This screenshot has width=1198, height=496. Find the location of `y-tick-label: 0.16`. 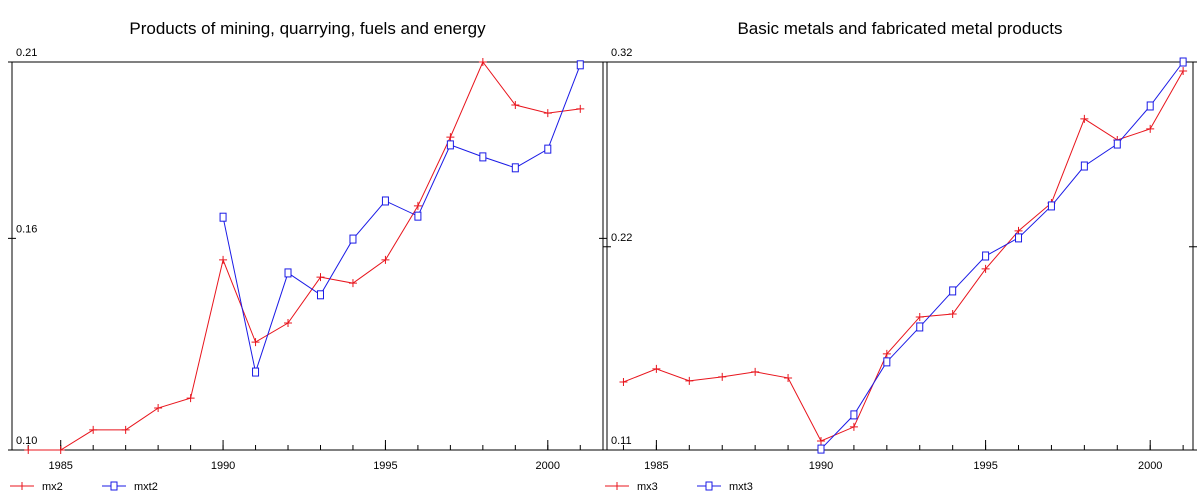

y-tick-label: 0.16 is located at coordinates (26, 229).